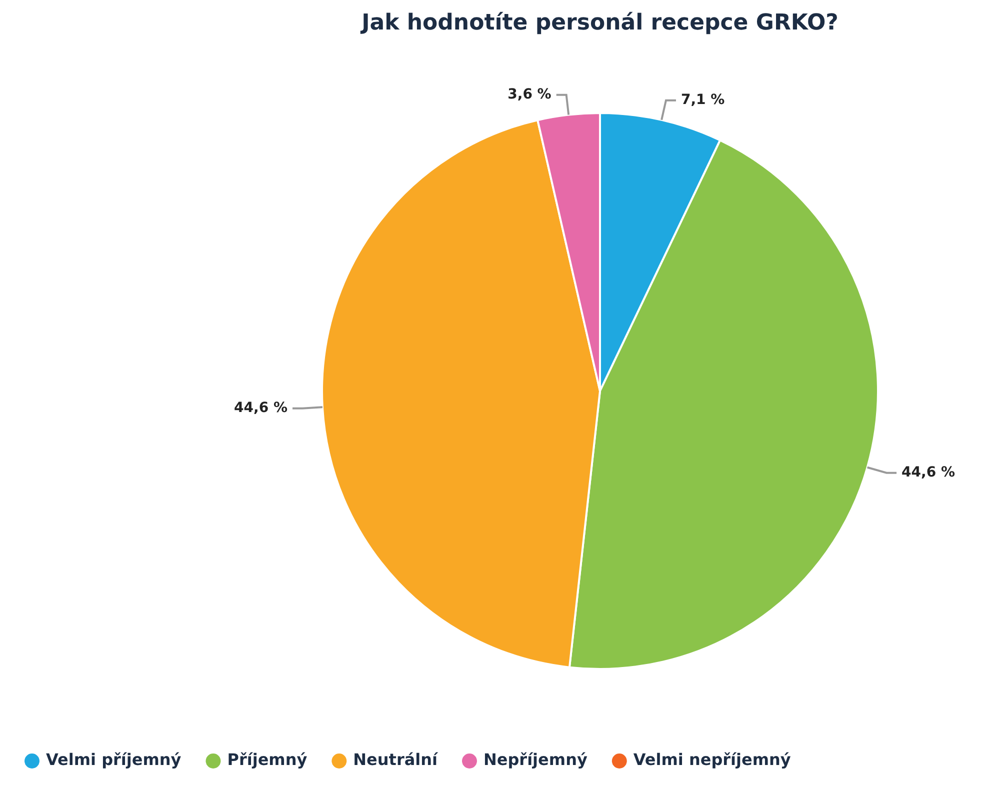  Describe the element at coordinates (267, 760) in the screenshot. I see `legend-label: Příjemný` at that location.